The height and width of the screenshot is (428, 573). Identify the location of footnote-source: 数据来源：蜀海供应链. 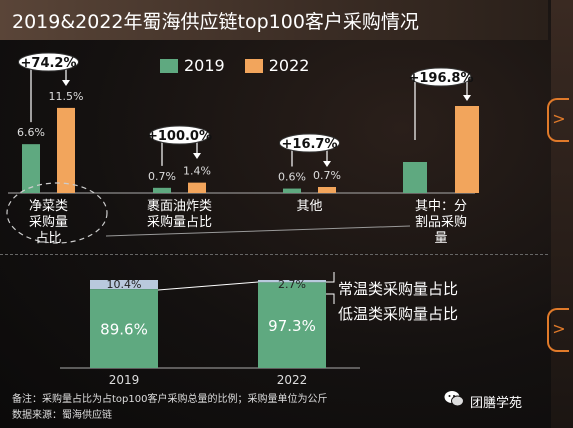
(62, 415).